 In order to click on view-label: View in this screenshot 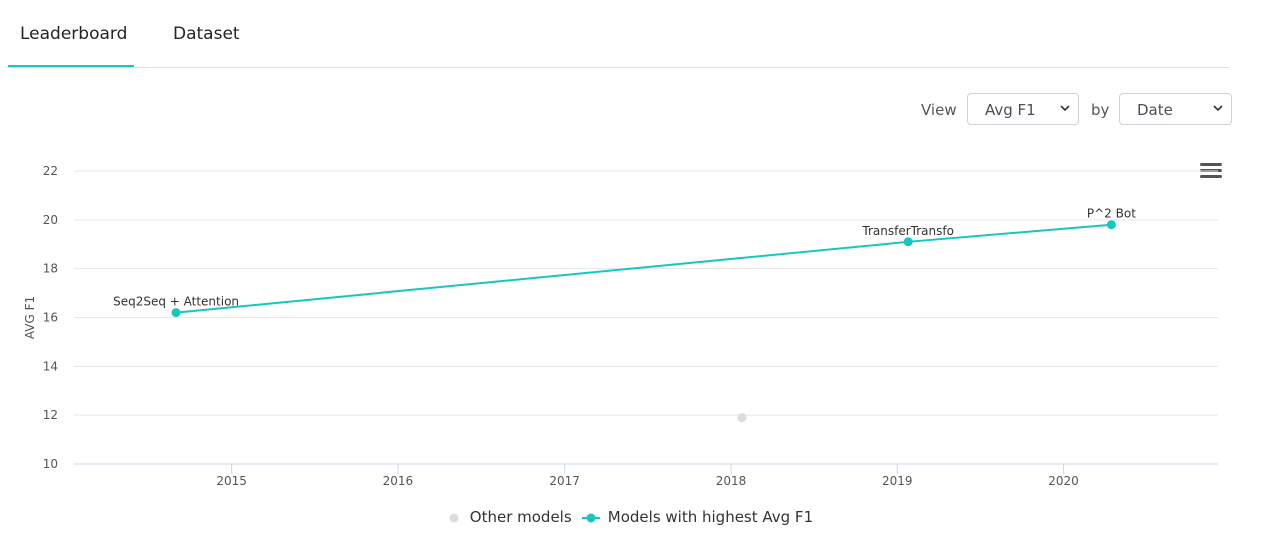, I will do `click(939, 110)`.